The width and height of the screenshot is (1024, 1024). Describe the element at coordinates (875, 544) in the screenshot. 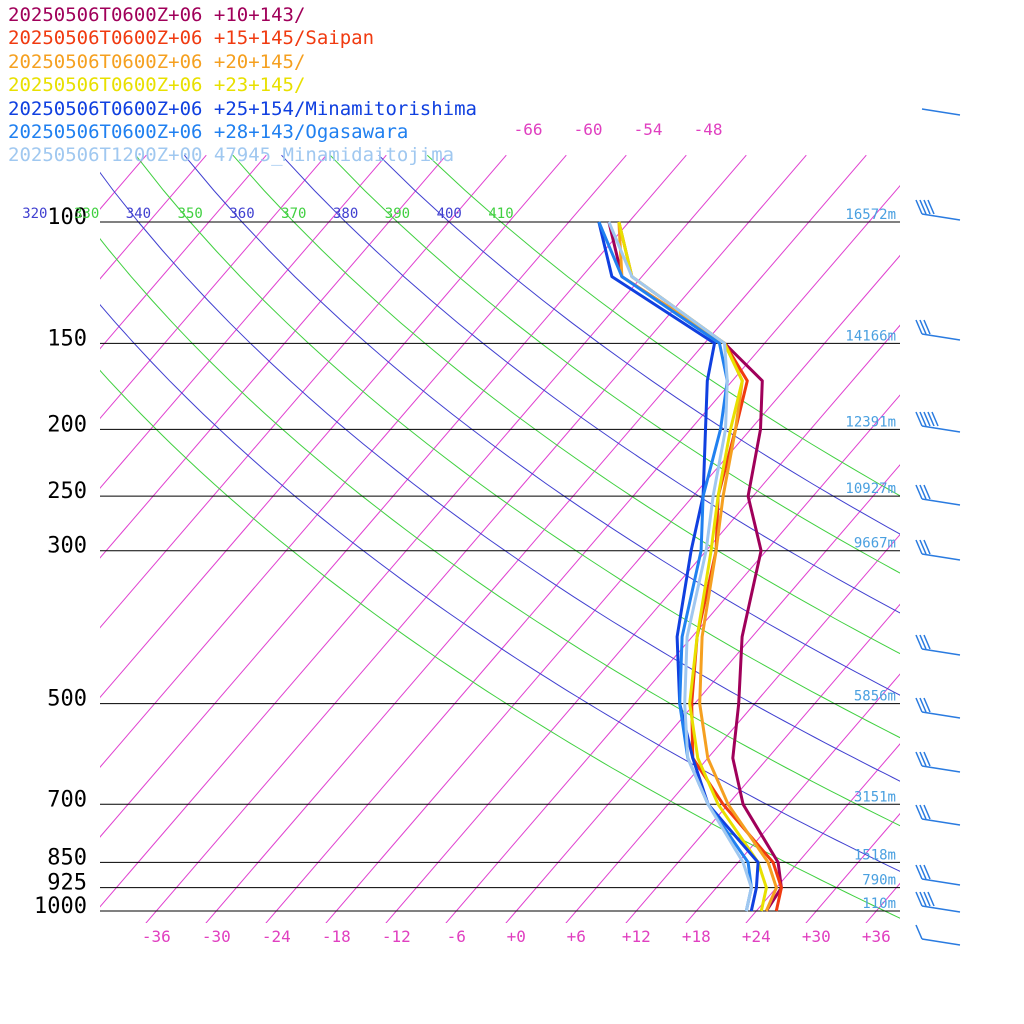

I see `height-label: 9667m` at that location.